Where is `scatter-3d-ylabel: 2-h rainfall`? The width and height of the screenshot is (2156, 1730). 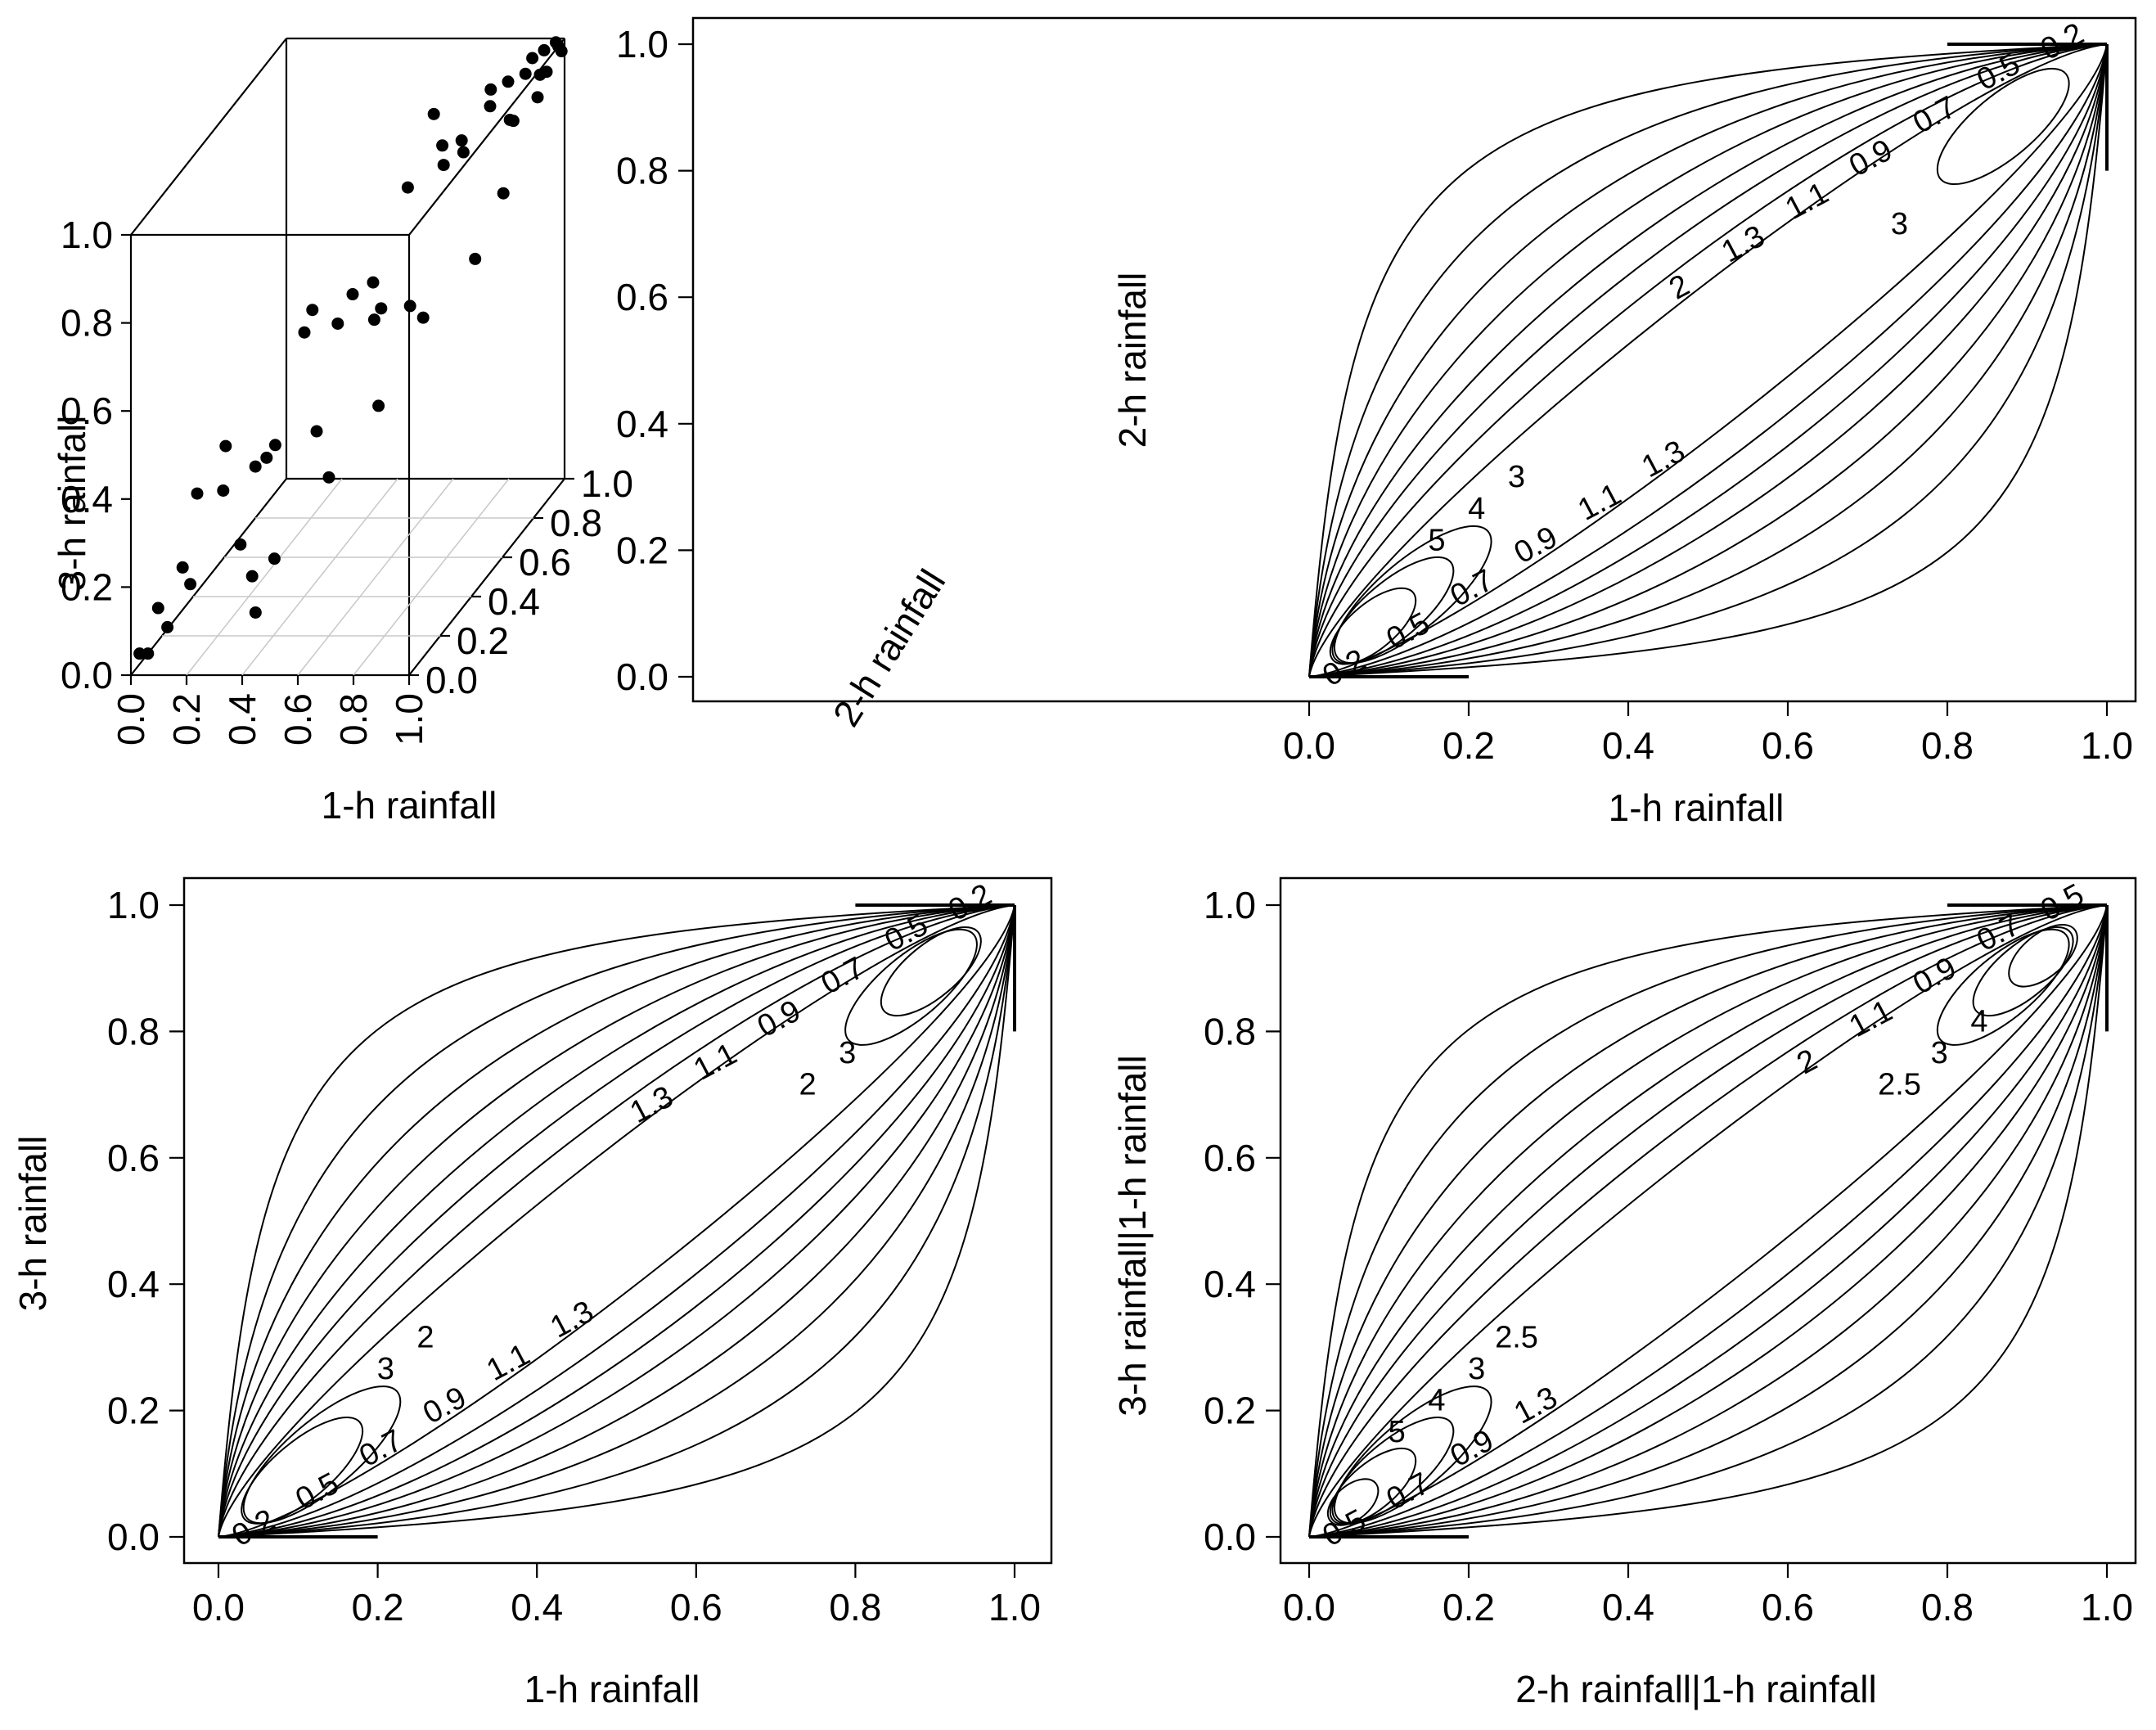
scatter-3d-ylabel: 2-h rainfall is located at coordinates (889, 648).